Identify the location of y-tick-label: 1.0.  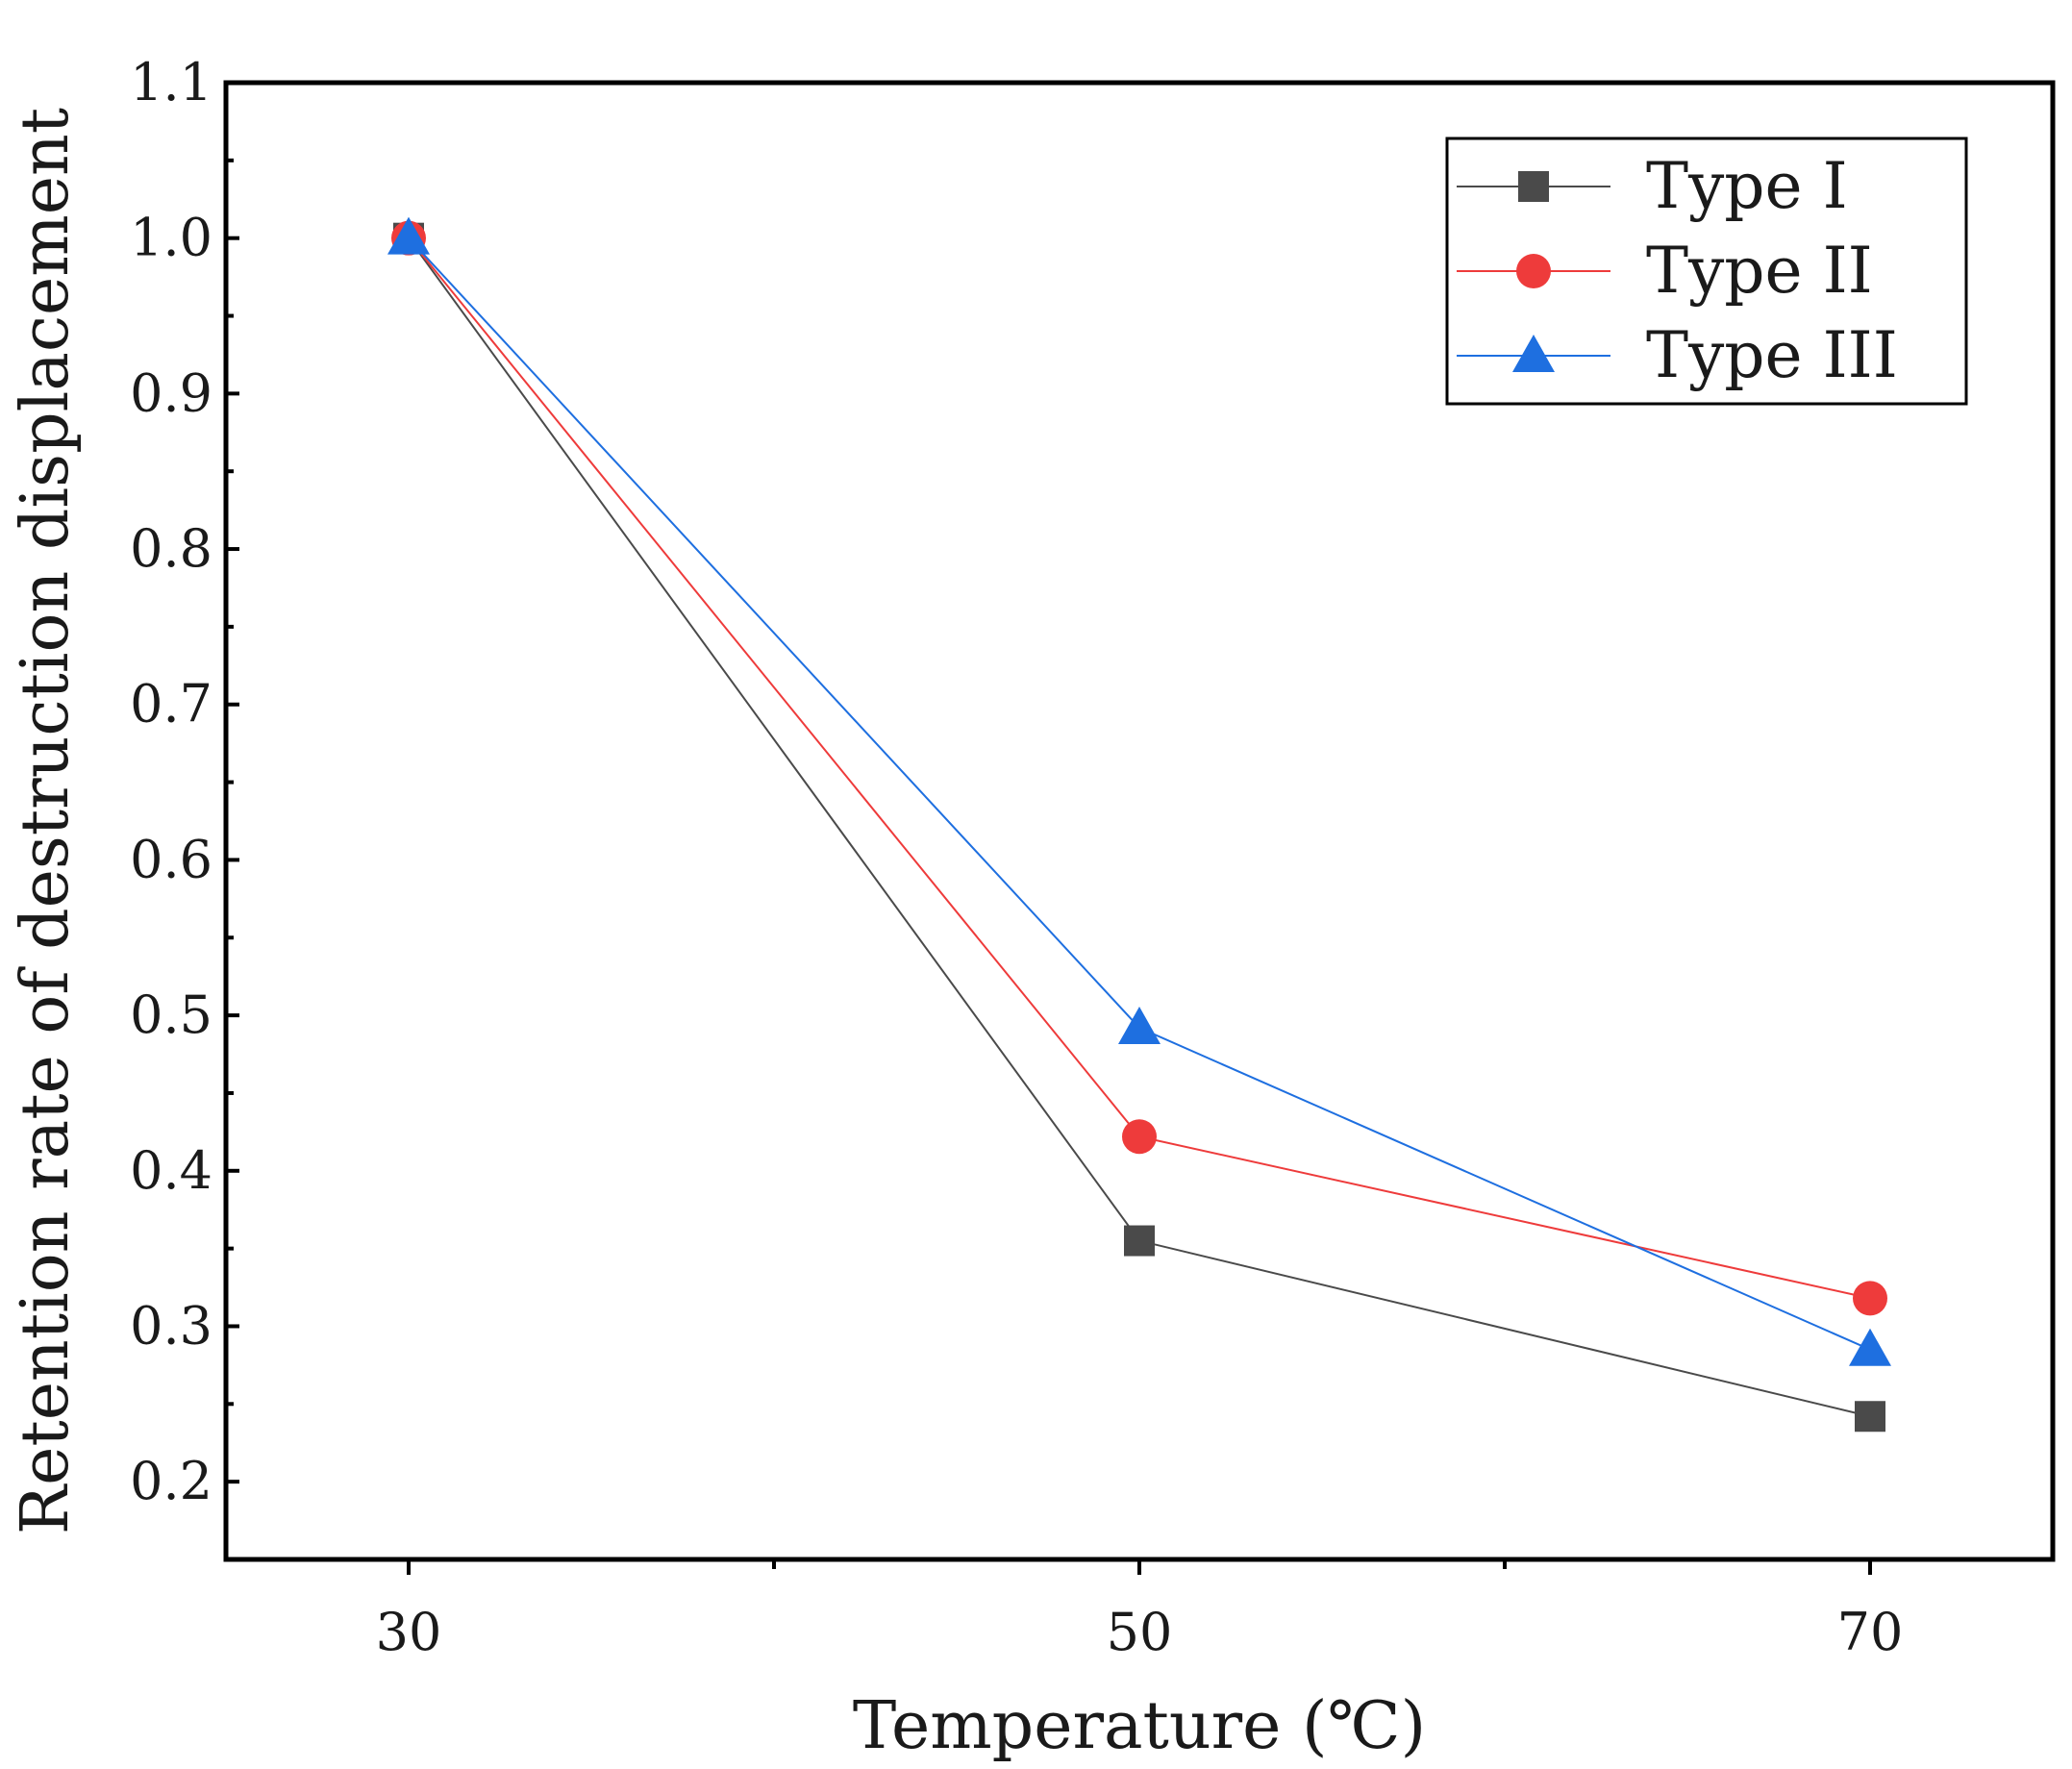
(171, 238).